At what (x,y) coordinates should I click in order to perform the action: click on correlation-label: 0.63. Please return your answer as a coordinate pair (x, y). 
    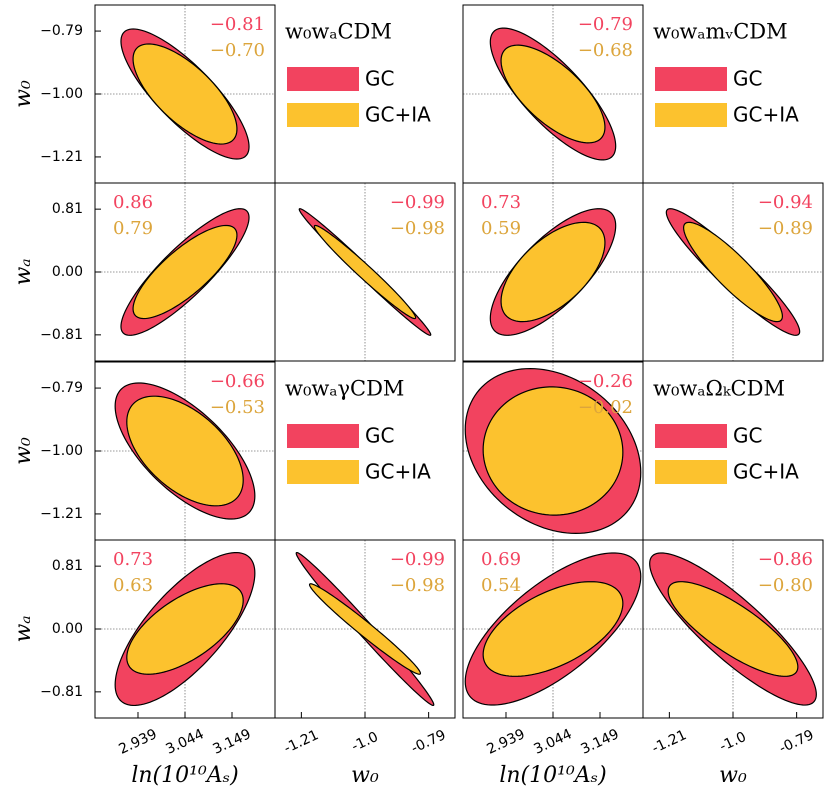
    Looking at the image, I should click on (133, 585).